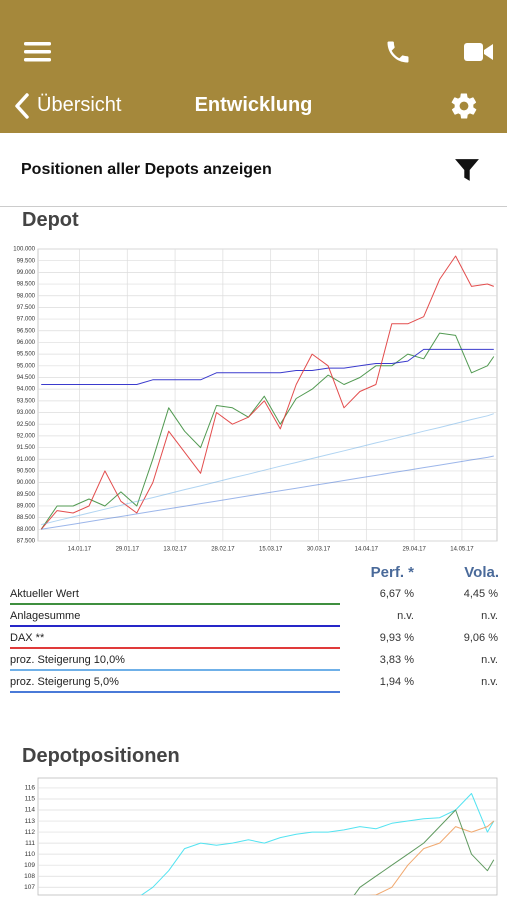 The width and height of the screenshot is (507, 900). What do you see at coordinates (396, 682) in the screenshot?
I see `perf-value: 1,94 %` at bounding box center [396, 682].